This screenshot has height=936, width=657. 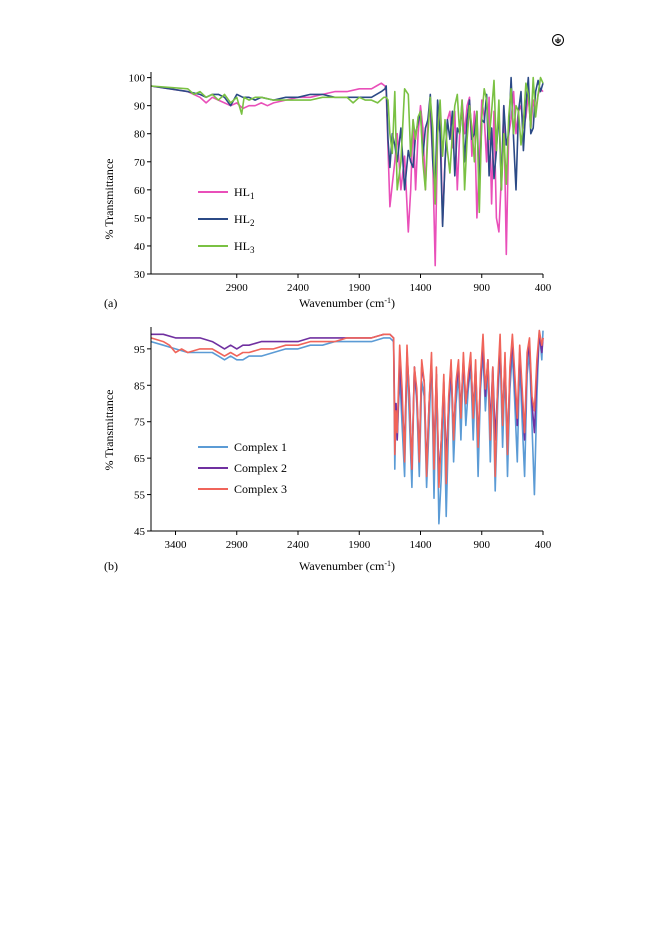 What do you see at coordinates (237, 545) in the screenshot?
I see `chart-b-x-tick-label: 2900` at bounding box center [237, 545].